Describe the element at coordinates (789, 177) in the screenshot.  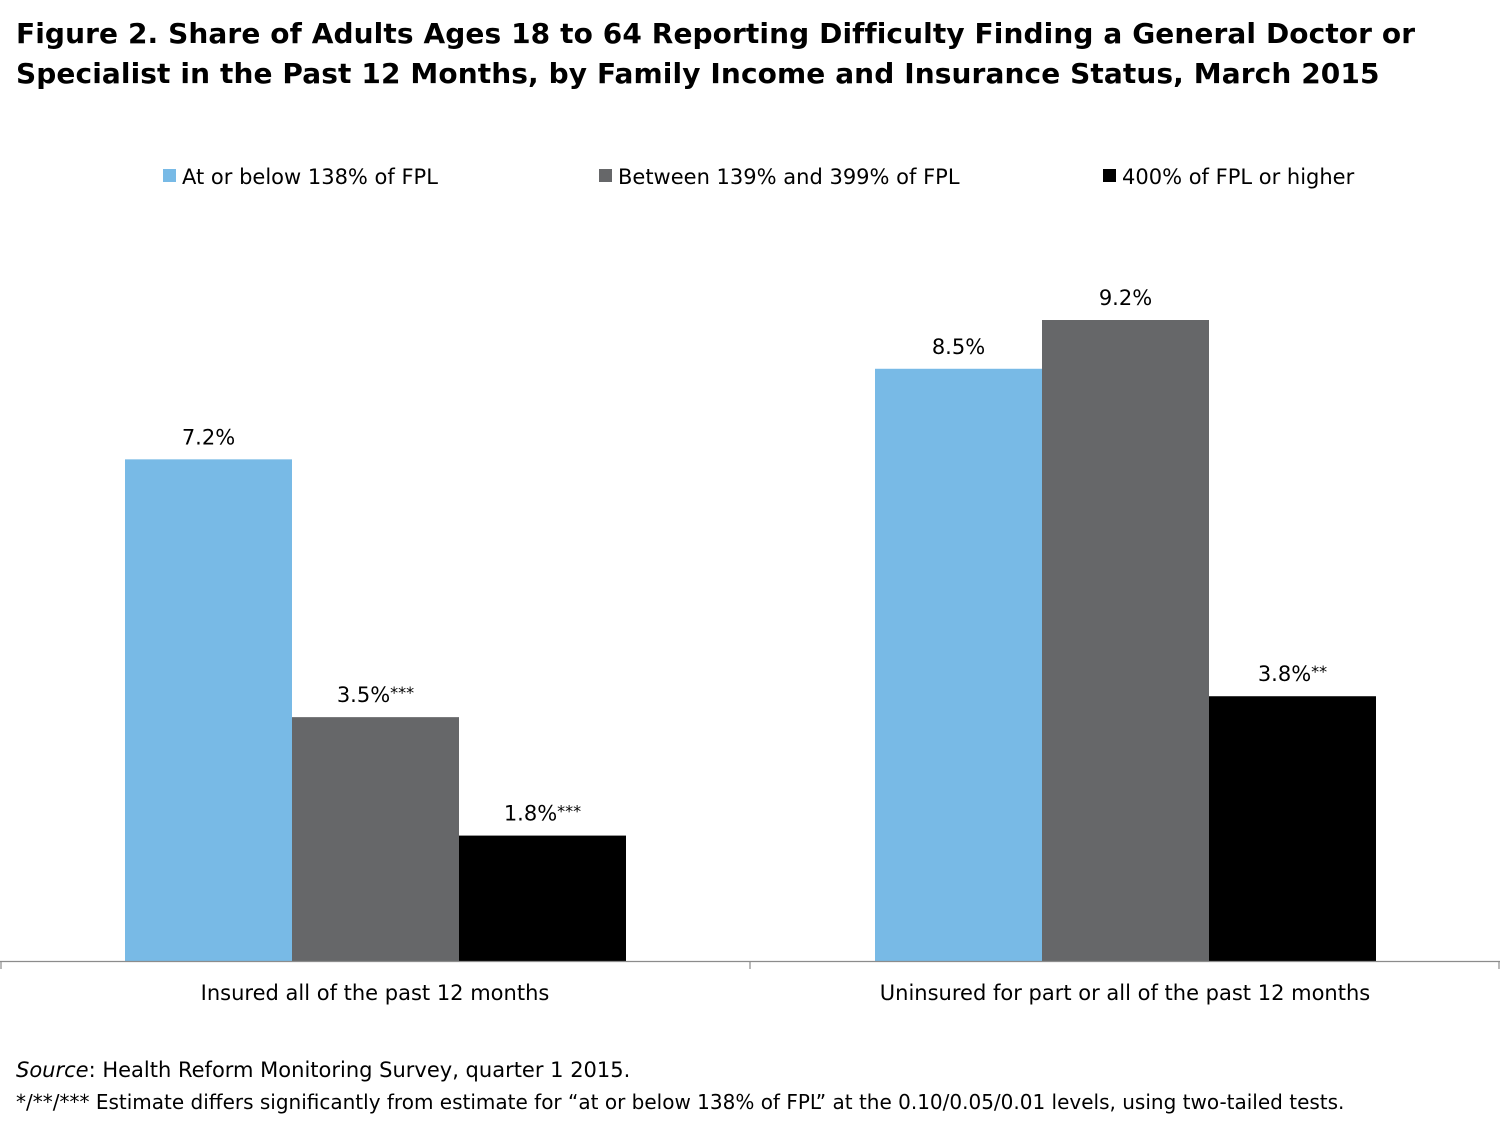
I see `legend-label-between-139-and-399-of-fpl: Between 139% and 399% of FPL` at that location.